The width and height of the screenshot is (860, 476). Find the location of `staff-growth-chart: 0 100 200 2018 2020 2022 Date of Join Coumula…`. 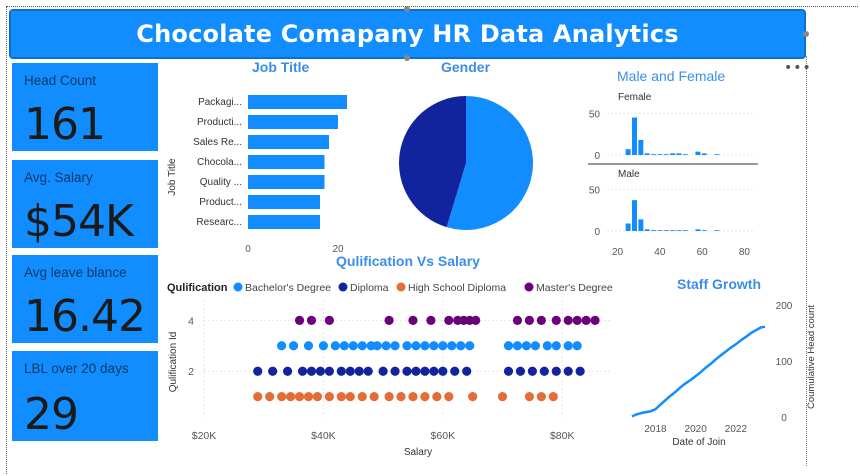

staff-growth-chart: 0 100 200 2018 2020 2022 Date of Join Coumula… is located at coordinates (722, 372).